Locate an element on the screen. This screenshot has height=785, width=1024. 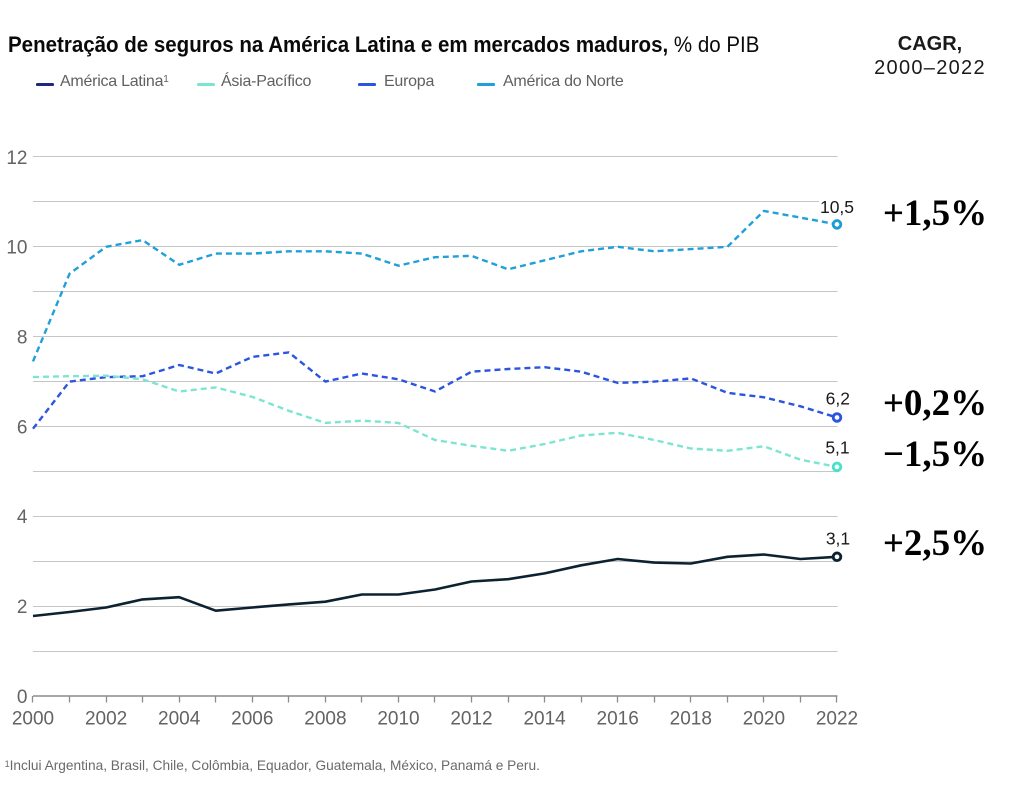
svg-text: 10 is located at coordinates (16, 248).